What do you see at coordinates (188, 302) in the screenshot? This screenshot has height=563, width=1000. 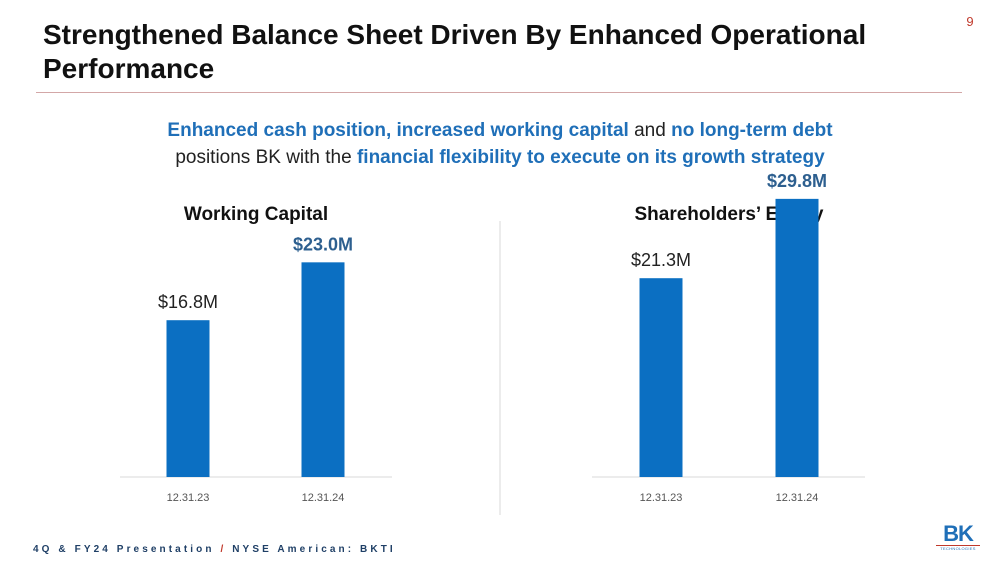 I see `chart1-data-label-1: $16.8M` at bounding box center [188, 302].